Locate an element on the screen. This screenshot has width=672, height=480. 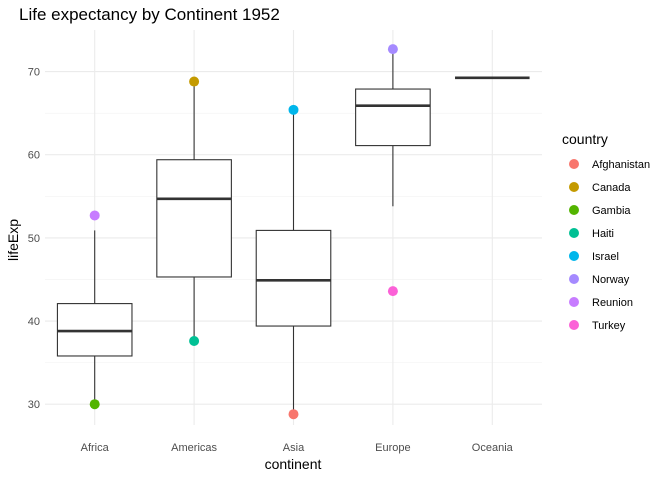
box-asia is located at coordinates (293, 262).